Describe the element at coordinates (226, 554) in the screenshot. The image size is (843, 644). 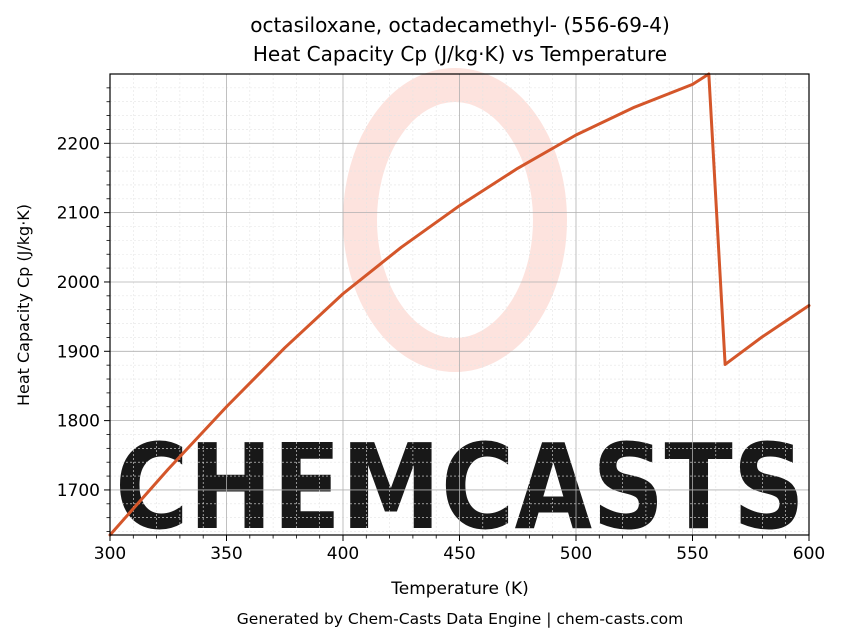
I see `x-tick-label: 350` at that location.